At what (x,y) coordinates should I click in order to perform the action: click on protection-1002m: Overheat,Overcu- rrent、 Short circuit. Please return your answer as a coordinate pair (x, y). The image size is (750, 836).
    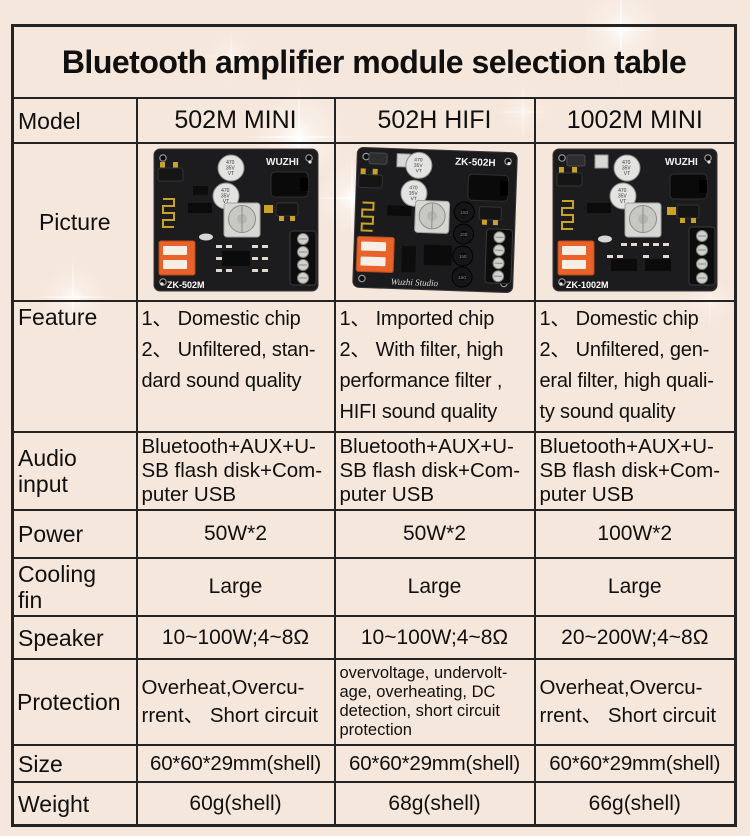
    Looking at the image, I should click on (635, 702).